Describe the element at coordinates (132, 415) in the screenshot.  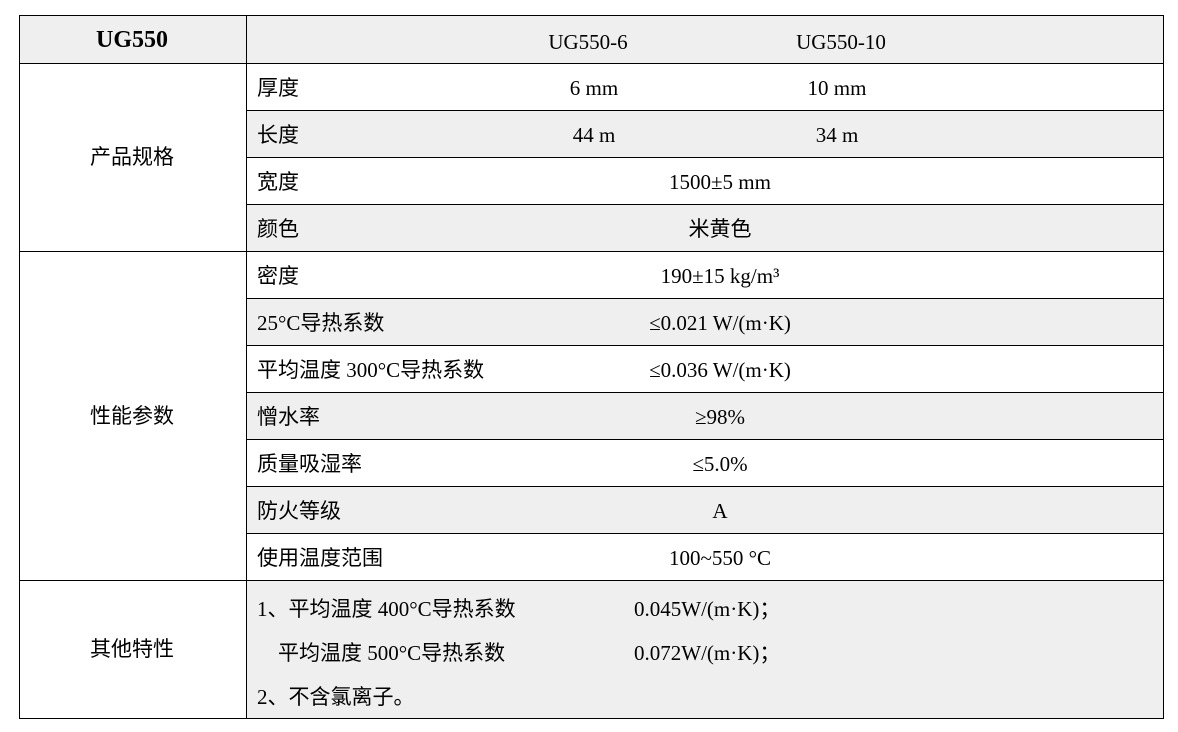
I see `group-label: 性能参数` at that location.